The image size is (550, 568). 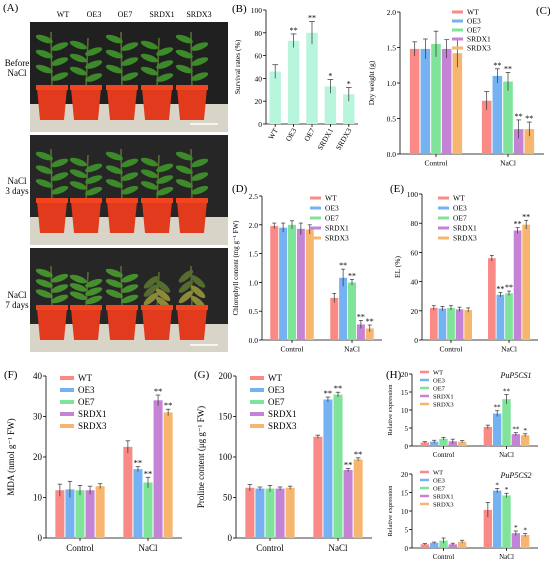 I want to click on y-tick-label: 0.0, so click(x=392, y=154).